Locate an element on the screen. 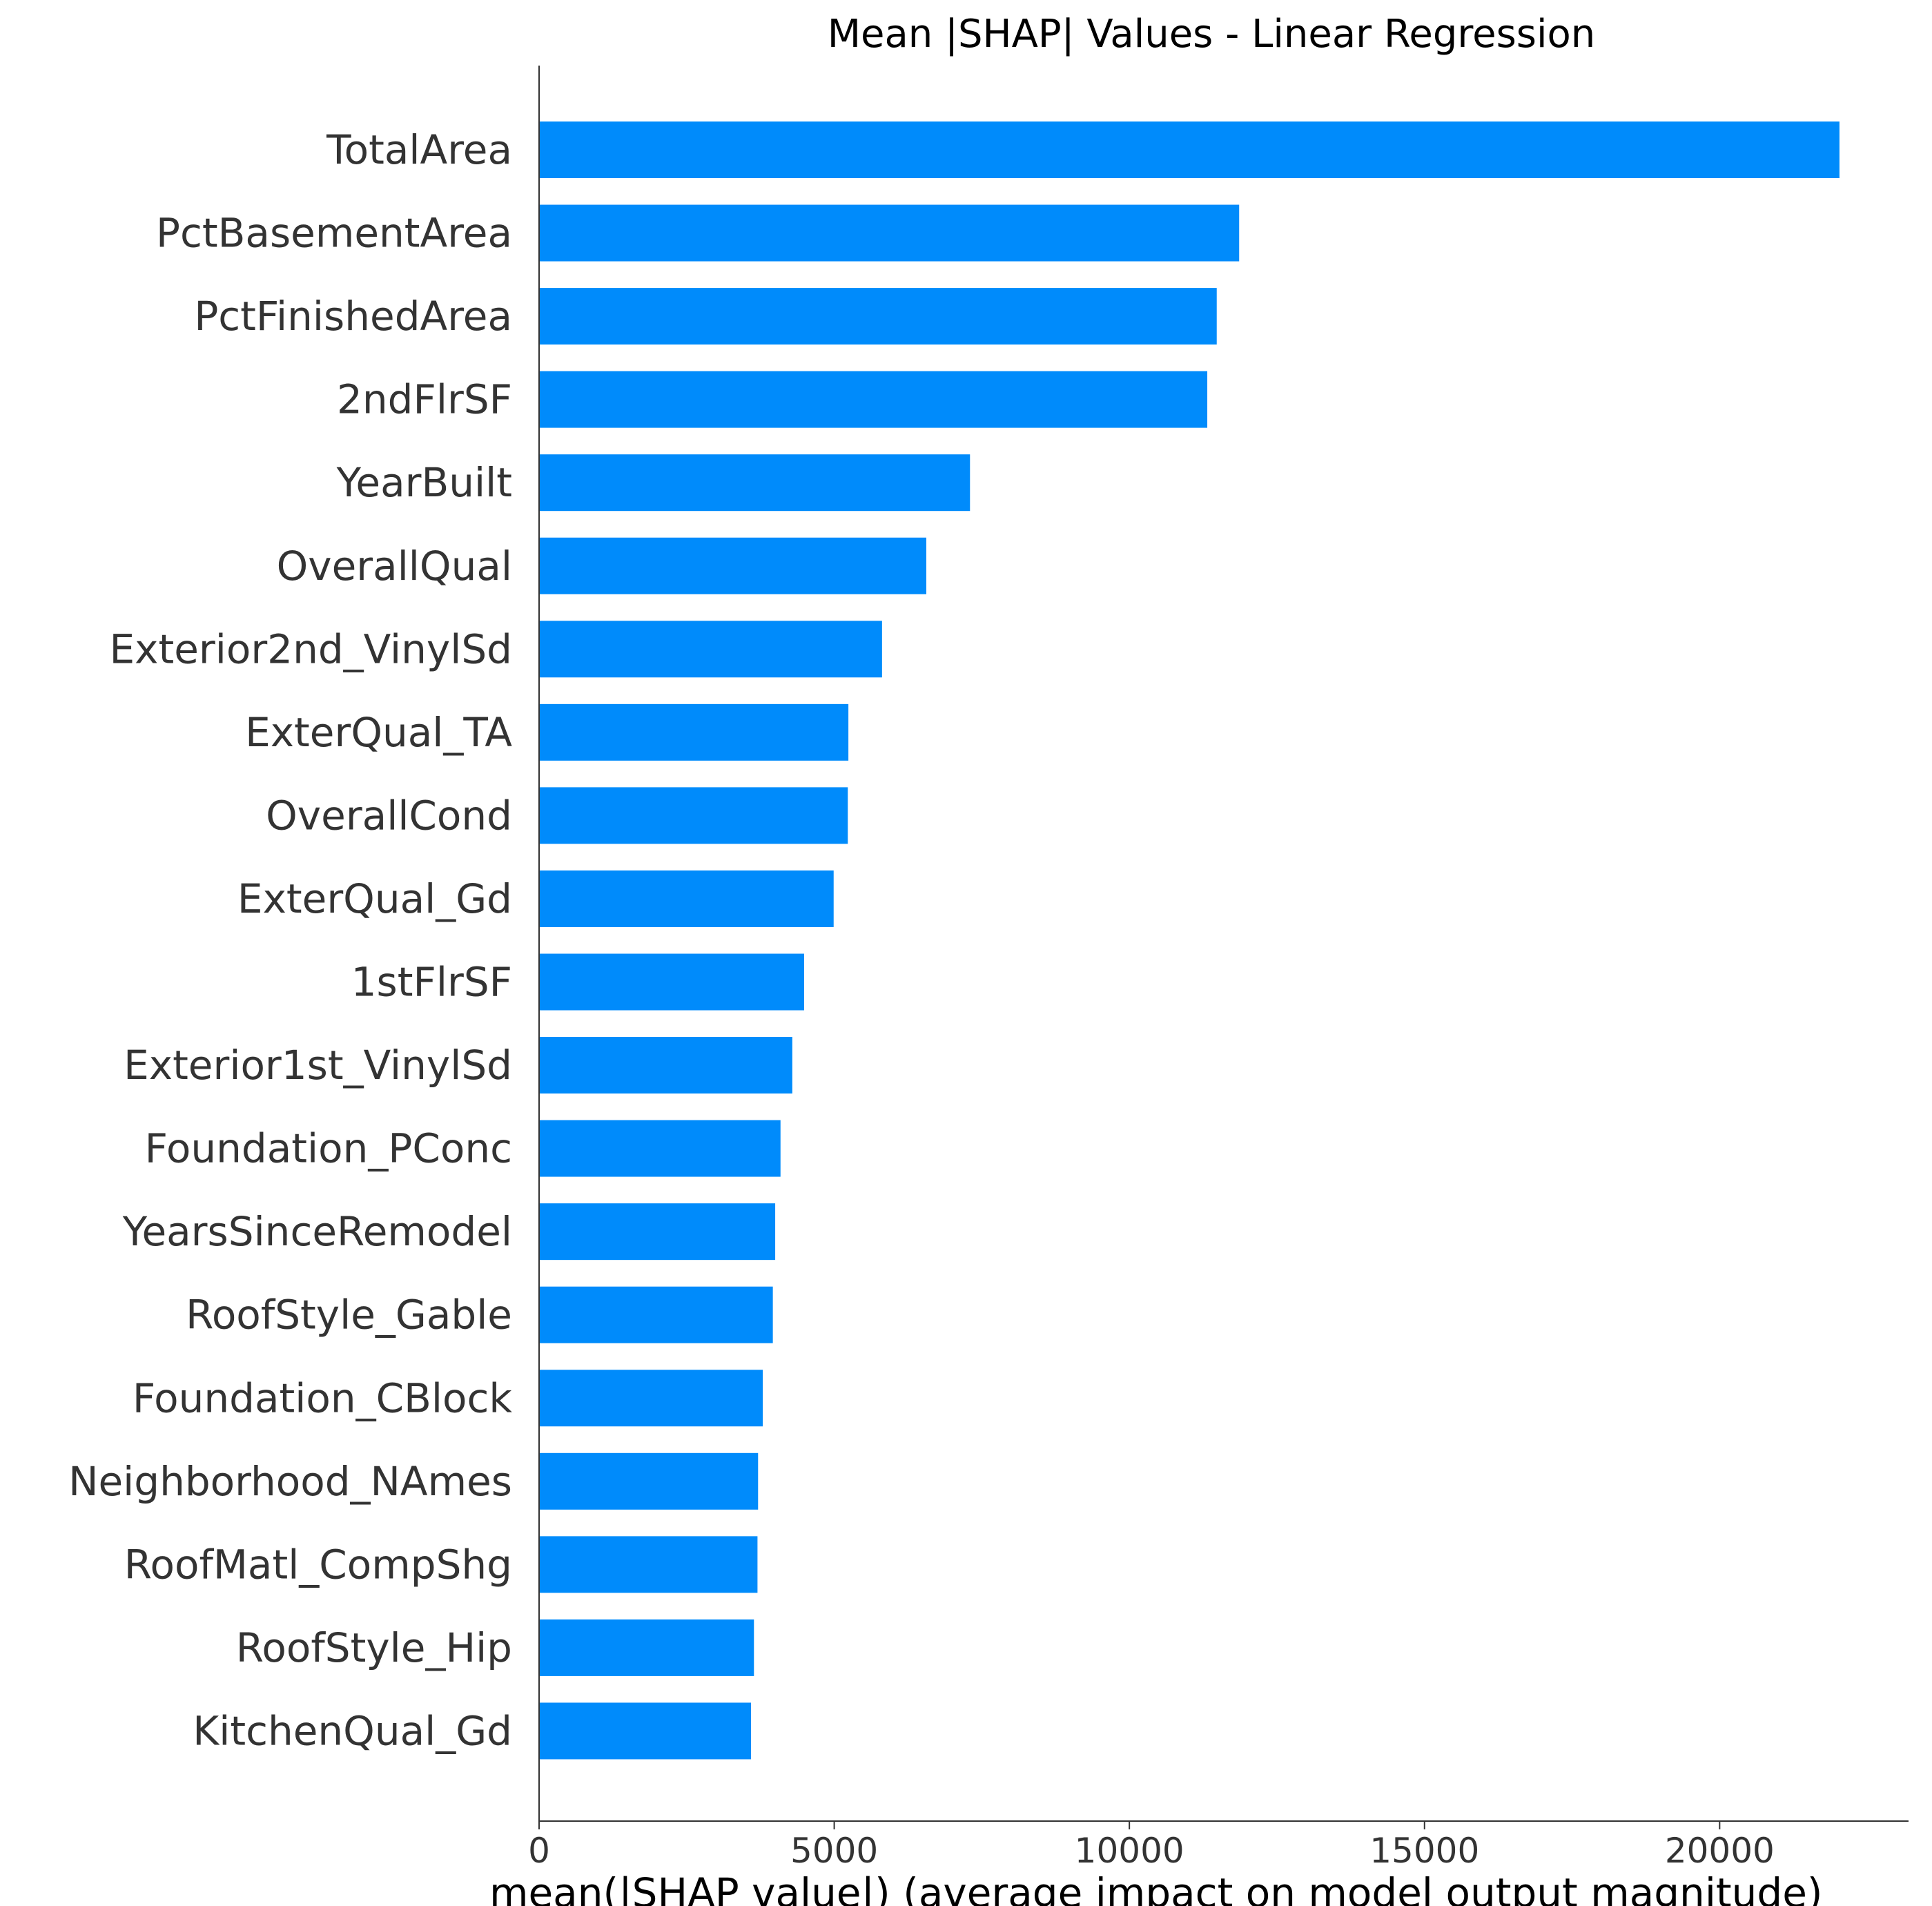 The width and height of the screenshot is (1932, 1906). x-tick-label: 5000 is located at coordinates (834, 1851).